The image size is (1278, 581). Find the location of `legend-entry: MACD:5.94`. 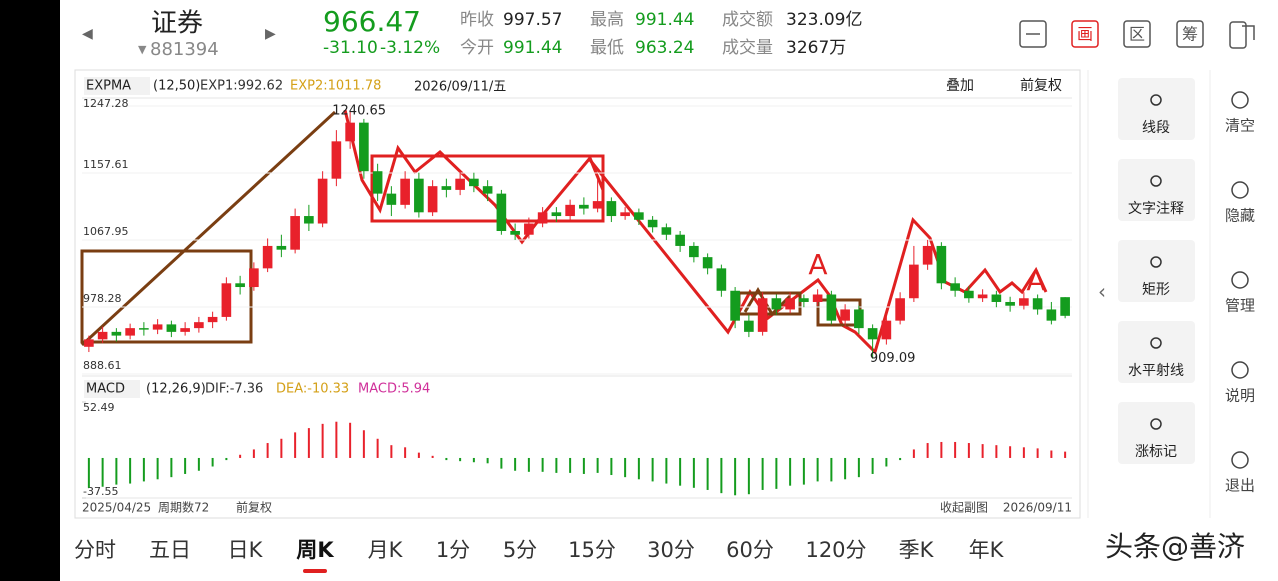

legend-entry: MACD:5.94 is located at coordinates (394, 389).